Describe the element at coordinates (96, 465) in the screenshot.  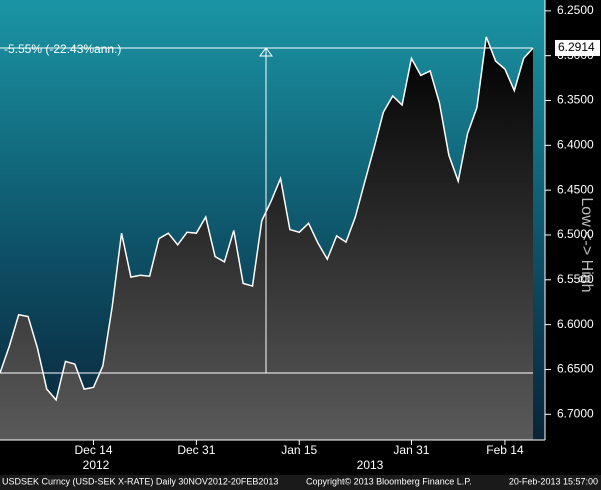
I see `year-label: 2012` at that location.